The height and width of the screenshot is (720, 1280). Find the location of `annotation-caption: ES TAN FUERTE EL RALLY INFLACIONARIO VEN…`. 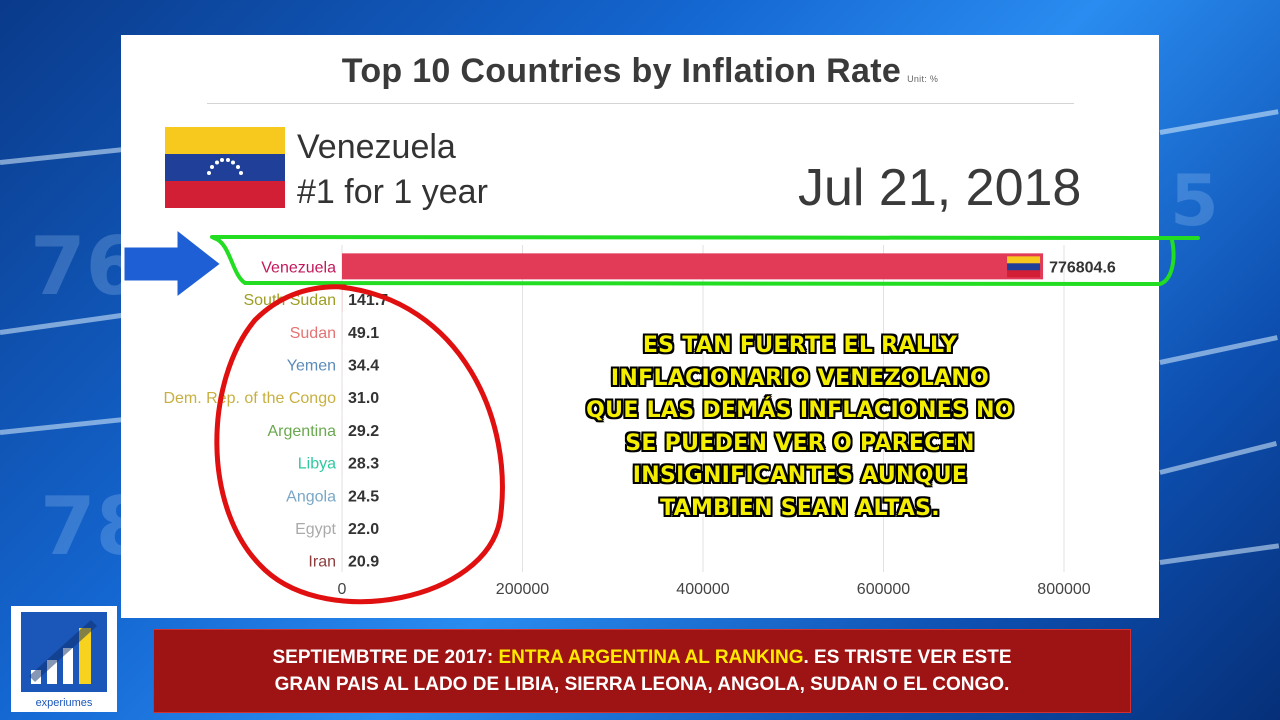

annotation-caption: ES TAN FUERTE EL RALLY INFLACIONARIO VEN… is located at coordinates (800, 427).